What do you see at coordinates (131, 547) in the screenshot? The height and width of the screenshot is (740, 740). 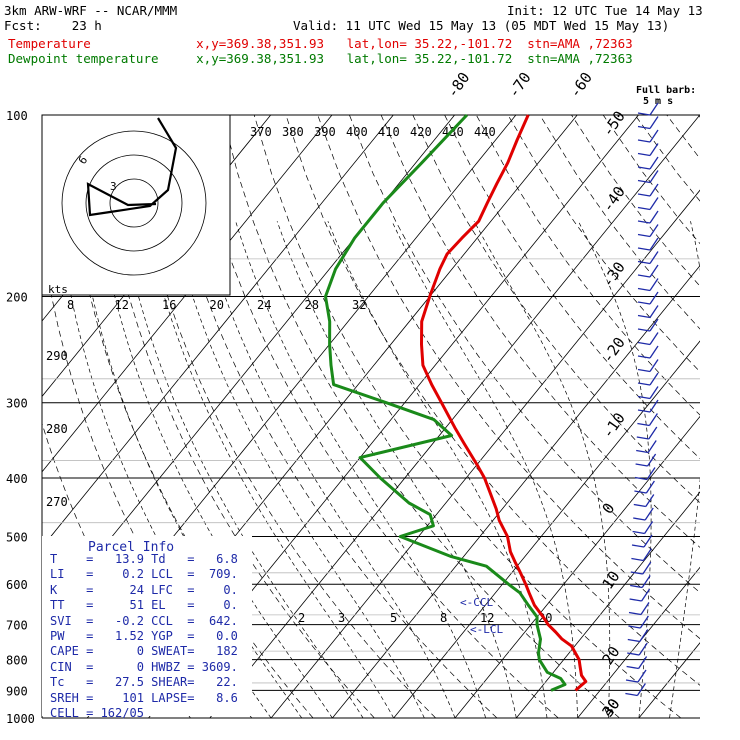 I see `parcel-info-title: Parcel Info` at bounding box center [131, 547].